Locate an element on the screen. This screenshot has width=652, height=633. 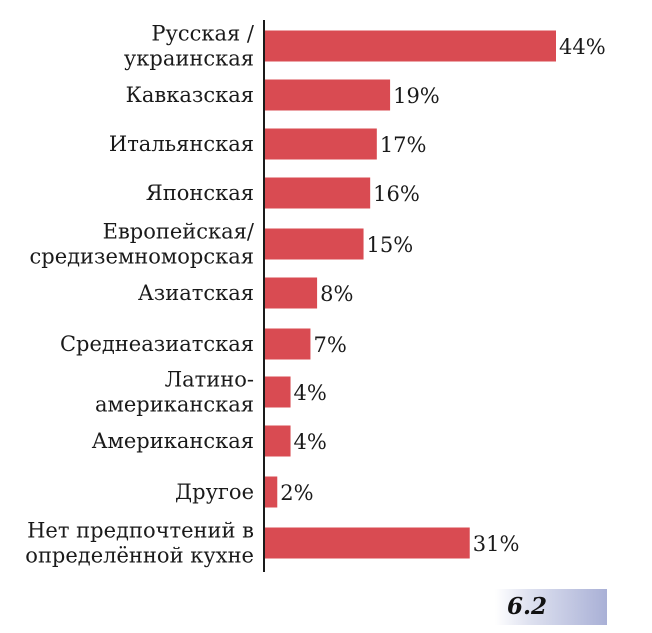
category-label-1-line-2: украинская is located at coordinates (189, 59).